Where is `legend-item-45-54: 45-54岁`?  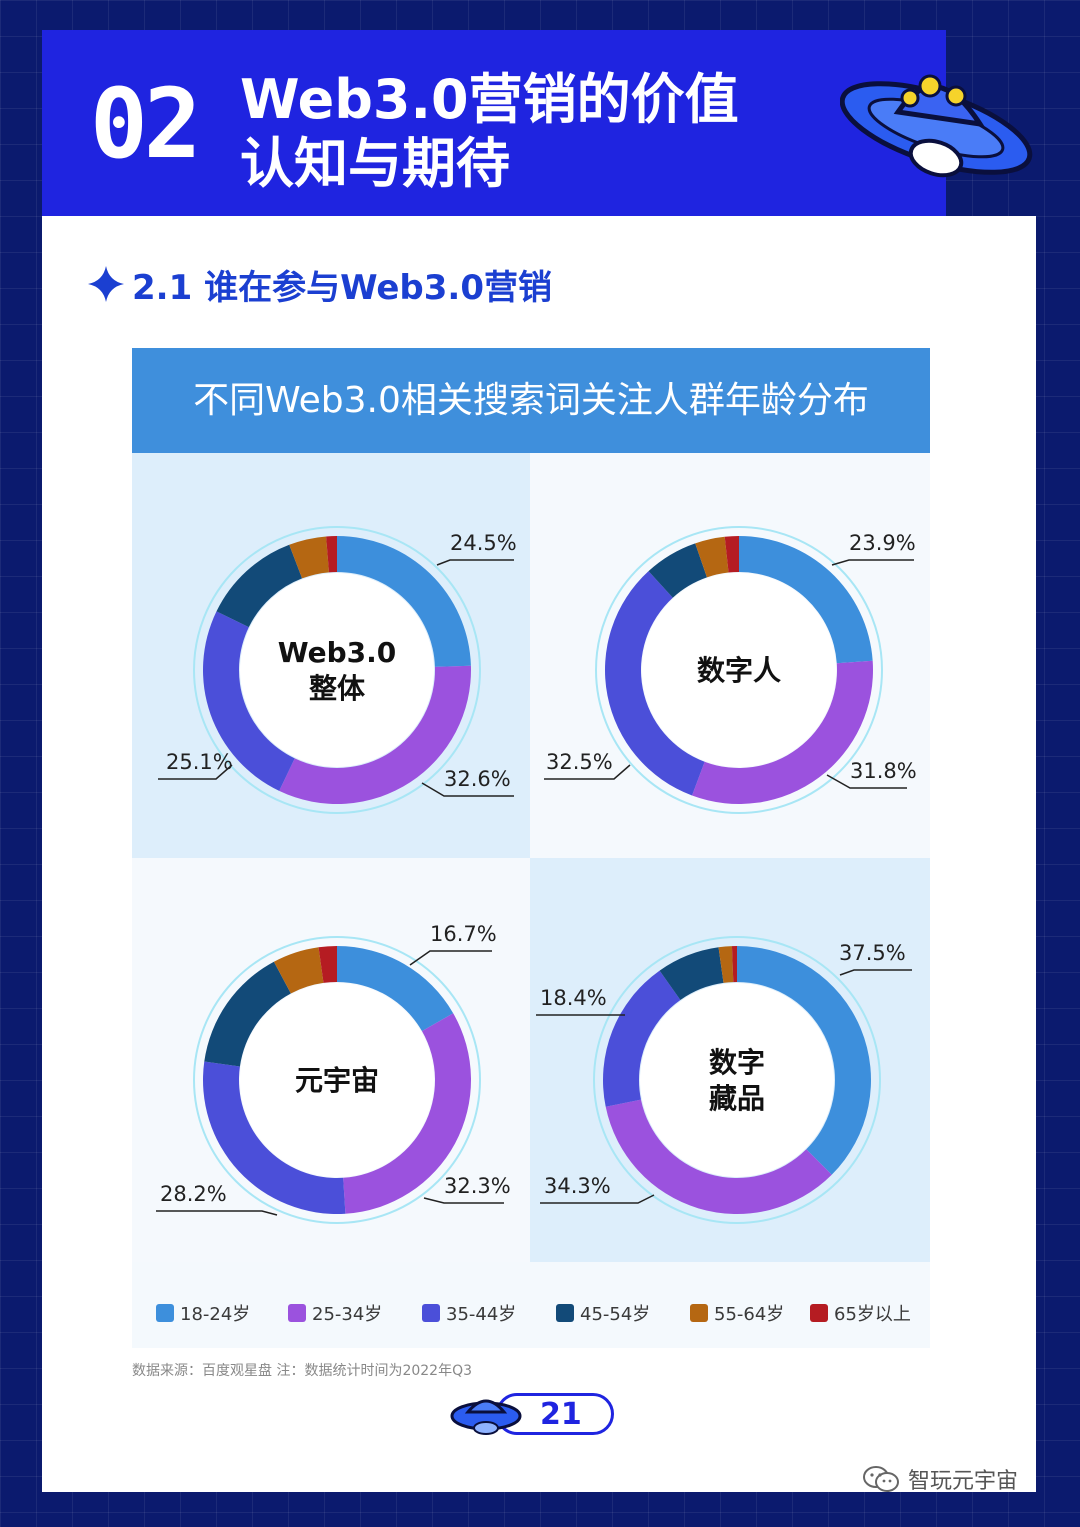 legend-item-45-54: 45-54岁 is located at coordinates (603, 1313).